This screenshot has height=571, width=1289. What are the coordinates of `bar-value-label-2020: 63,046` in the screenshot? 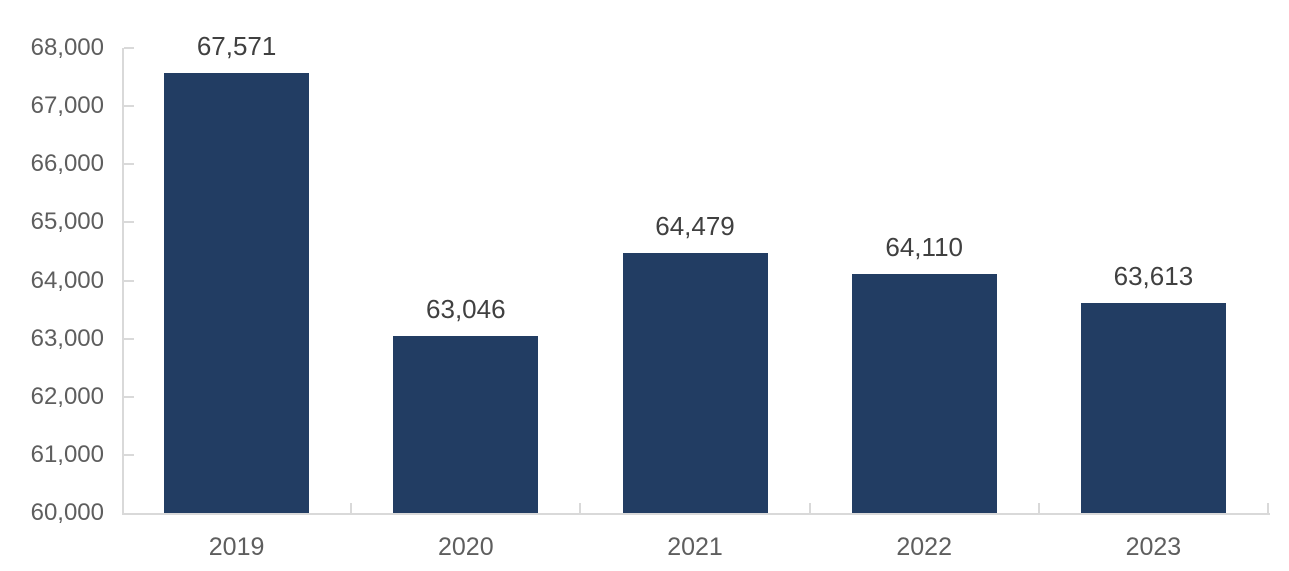 It's located at (466, 308).